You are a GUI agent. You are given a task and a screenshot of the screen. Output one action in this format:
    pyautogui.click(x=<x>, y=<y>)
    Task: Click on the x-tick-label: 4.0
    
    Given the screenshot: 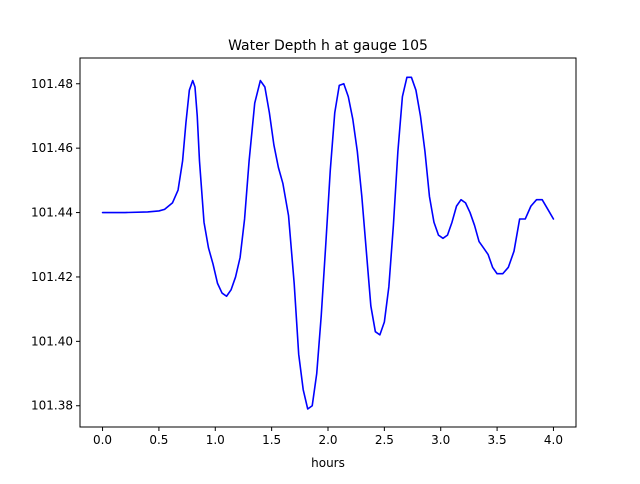 What is the action you would take?
    pyautogui.click(x=553, y=440)
    